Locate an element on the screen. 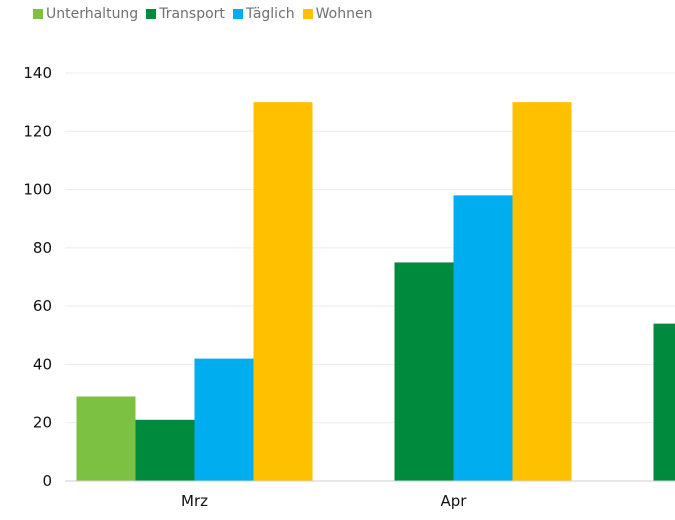 The image size is (675, 520). x-tick-label: Mrz is located at coordinates (194, 501).